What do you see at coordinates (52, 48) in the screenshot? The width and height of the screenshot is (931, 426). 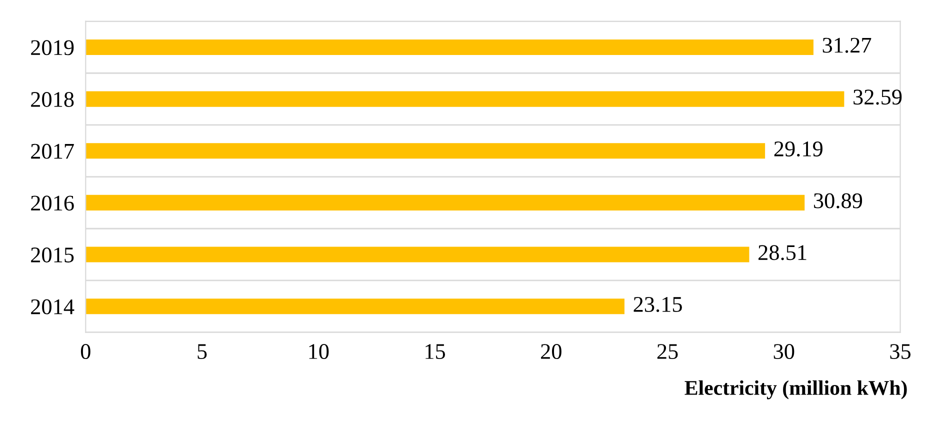 I see `y-tick-label: 2019` at bounding box center [52, 48].